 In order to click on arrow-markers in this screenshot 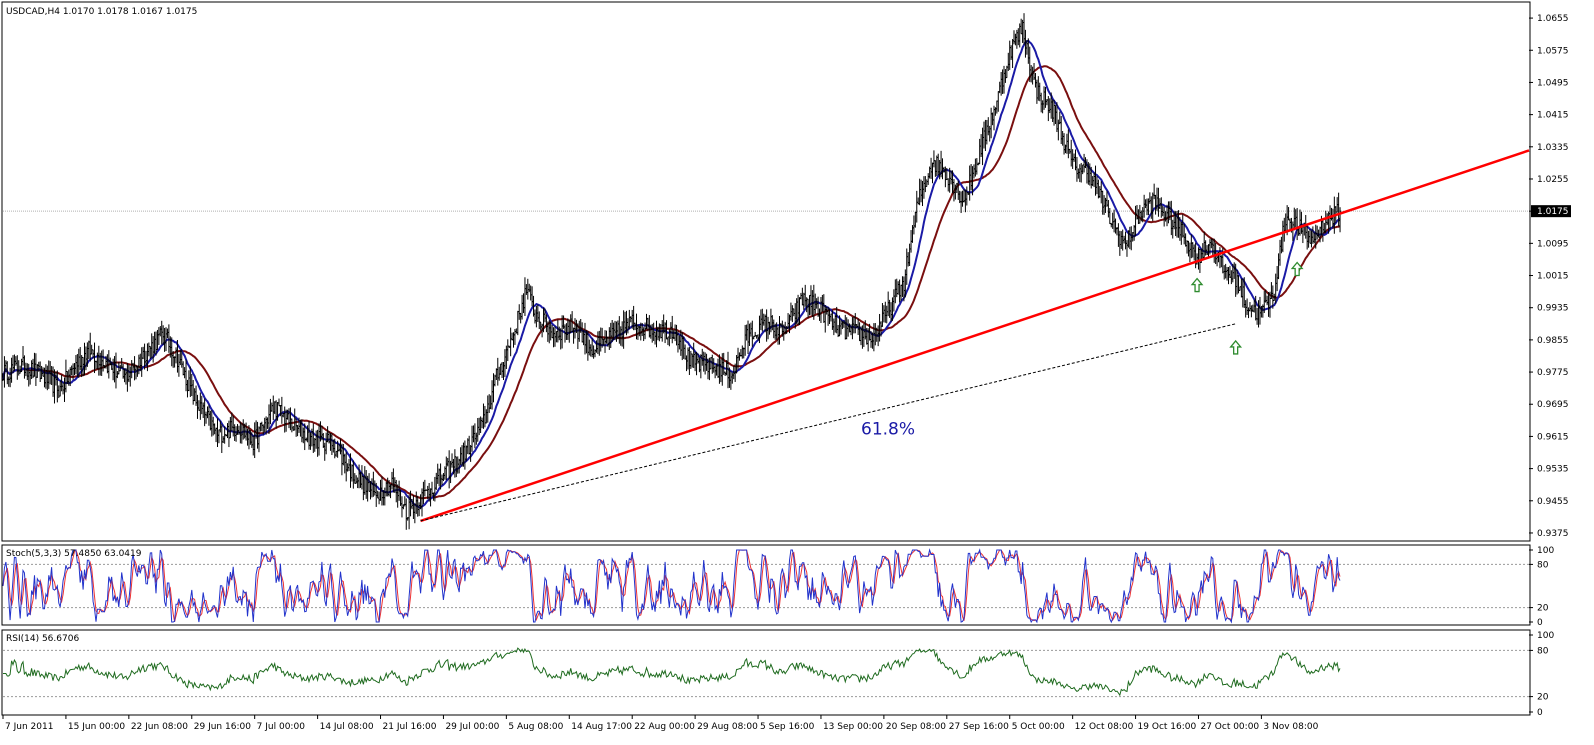, I will do `click(1247, 308)`.